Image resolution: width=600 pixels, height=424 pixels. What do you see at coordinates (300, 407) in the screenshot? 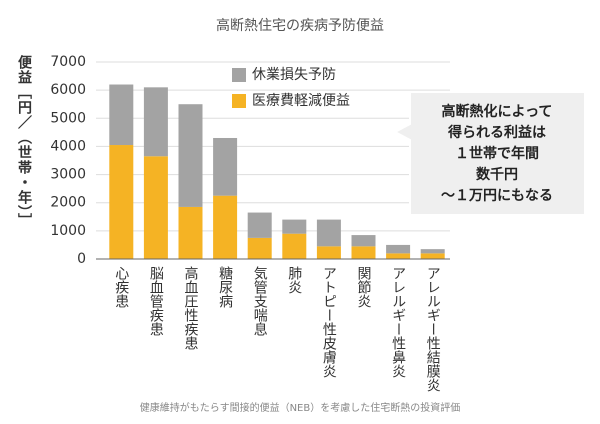
I see `footnote: 健康維持がもたらす間接的便益（NEB）を考慮した住宅断熱の投資評価` at bounding box center [300, 407].